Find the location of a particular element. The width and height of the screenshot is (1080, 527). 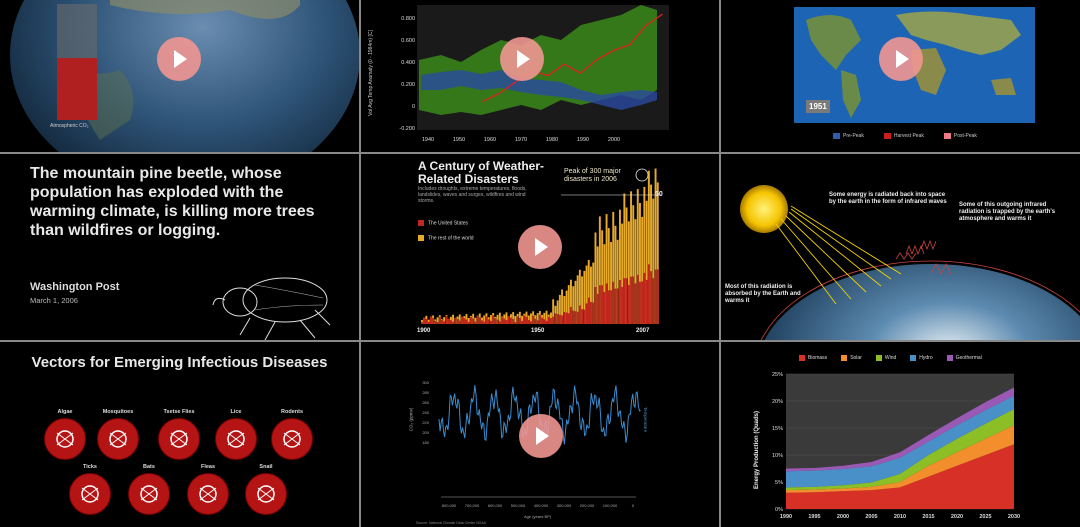

tick-icon is located at coordinates (90, 494).